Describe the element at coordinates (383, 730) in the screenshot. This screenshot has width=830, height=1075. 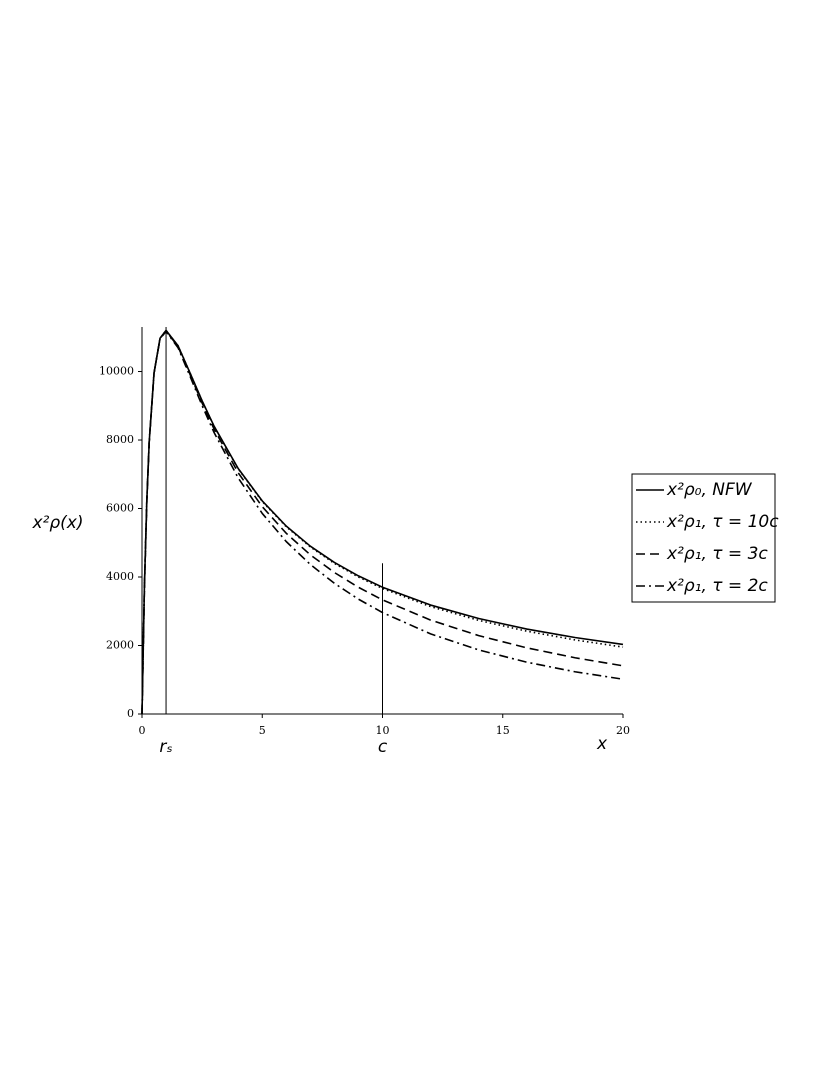
I see `x-tick-label: 10` at that location.